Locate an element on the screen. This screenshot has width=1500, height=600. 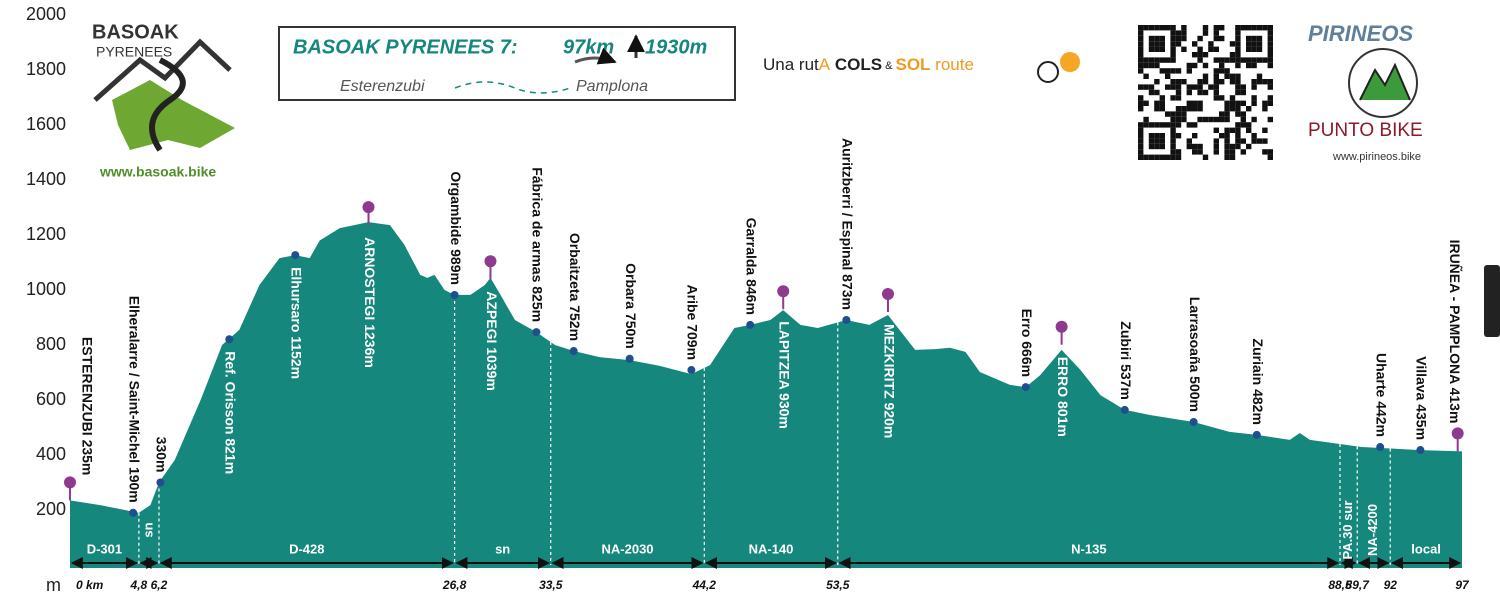
tagline-part: Una rut is located at coordinates (791, 64).